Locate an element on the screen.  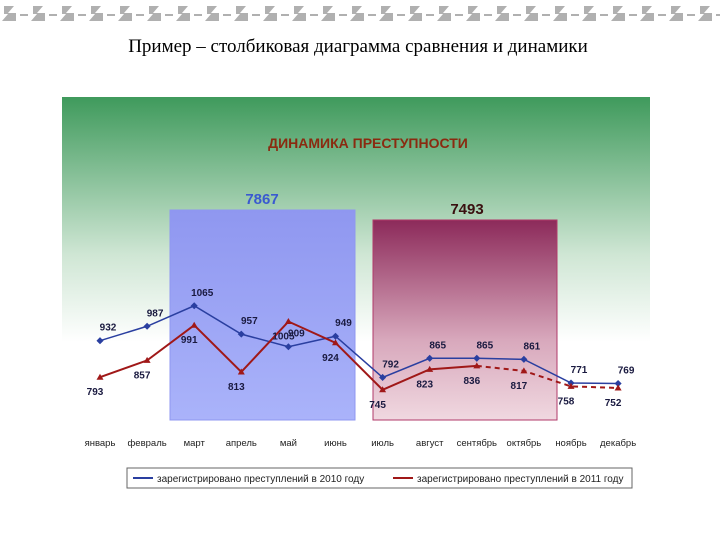
series-line is located at coordinates (359, 344).